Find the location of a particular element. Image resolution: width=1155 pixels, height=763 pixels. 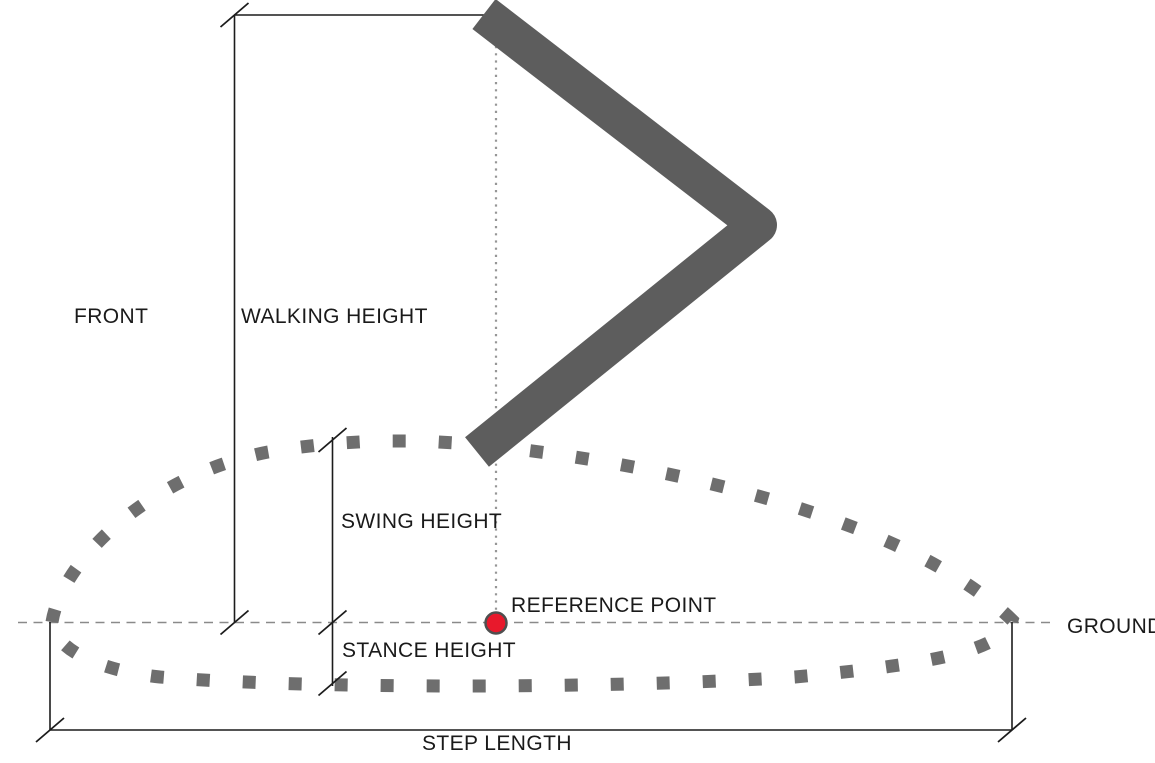

step-length-label: STEP LENGTH is located at coordinates (497, 743).